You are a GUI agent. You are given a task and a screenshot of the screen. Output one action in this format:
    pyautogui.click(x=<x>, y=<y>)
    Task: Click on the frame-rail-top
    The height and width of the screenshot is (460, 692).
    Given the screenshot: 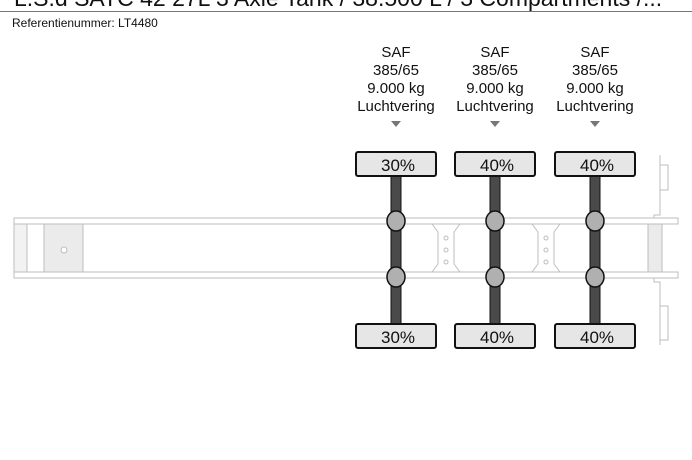 What is the action you would take?
    pyautogui.click(x=346, y=221)
    